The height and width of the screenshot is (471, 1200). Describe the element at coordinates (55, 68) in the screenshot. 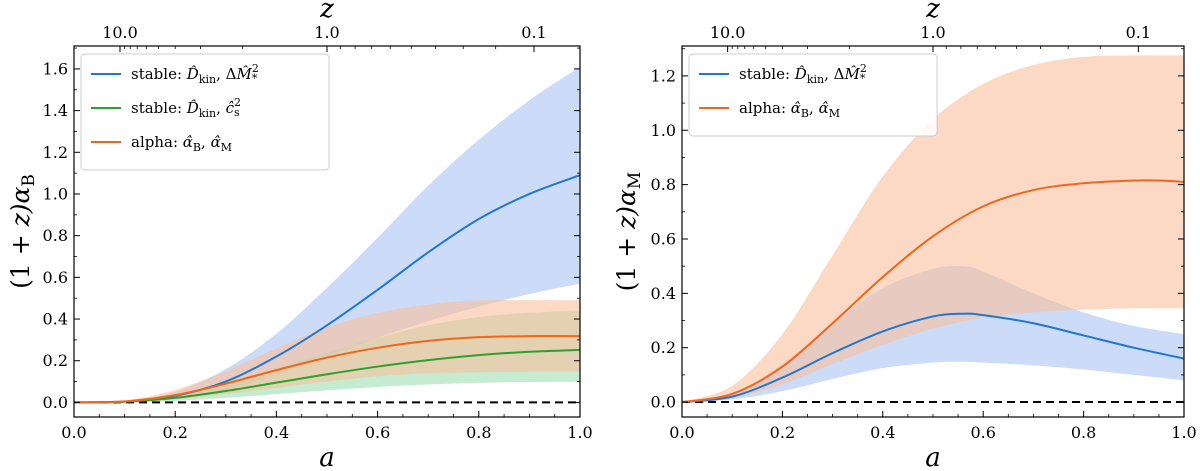

I see `y-tick-label: 1.6` at that location.